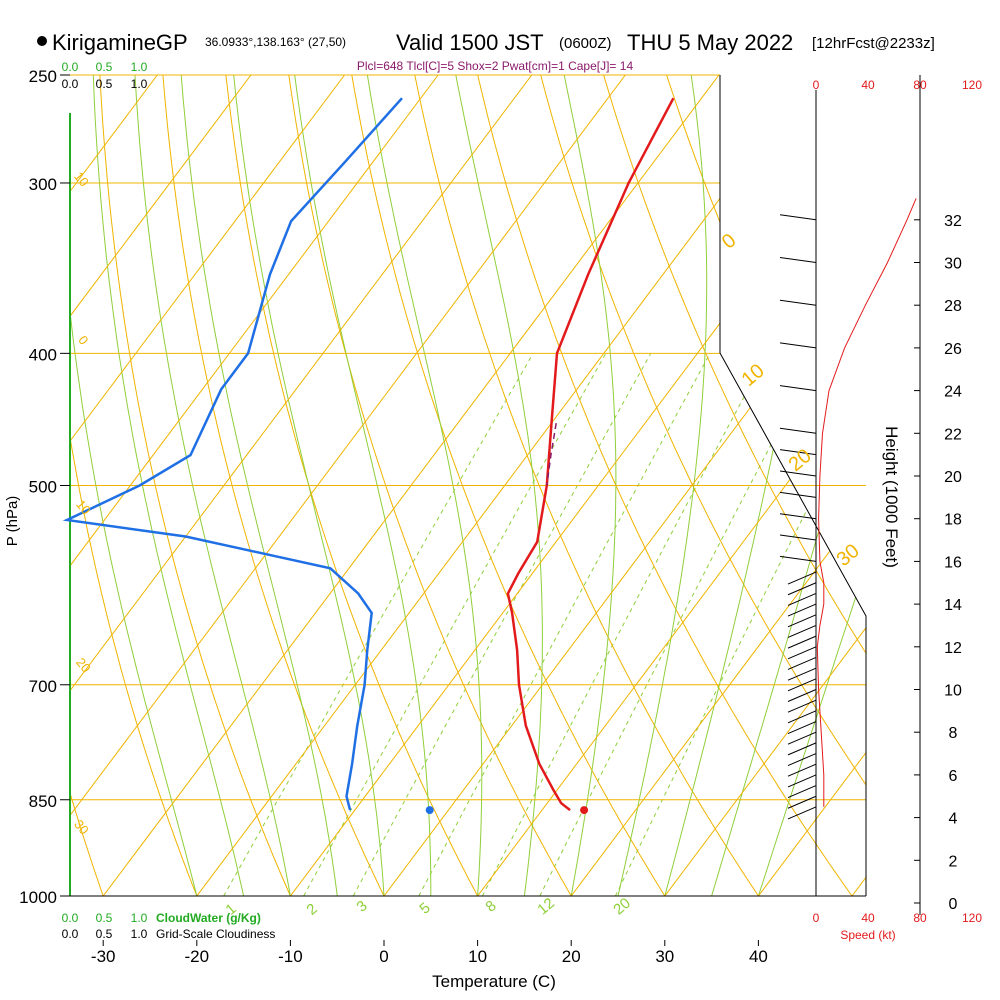  I want to click on height-tick-label: 32, so click(953, 221).